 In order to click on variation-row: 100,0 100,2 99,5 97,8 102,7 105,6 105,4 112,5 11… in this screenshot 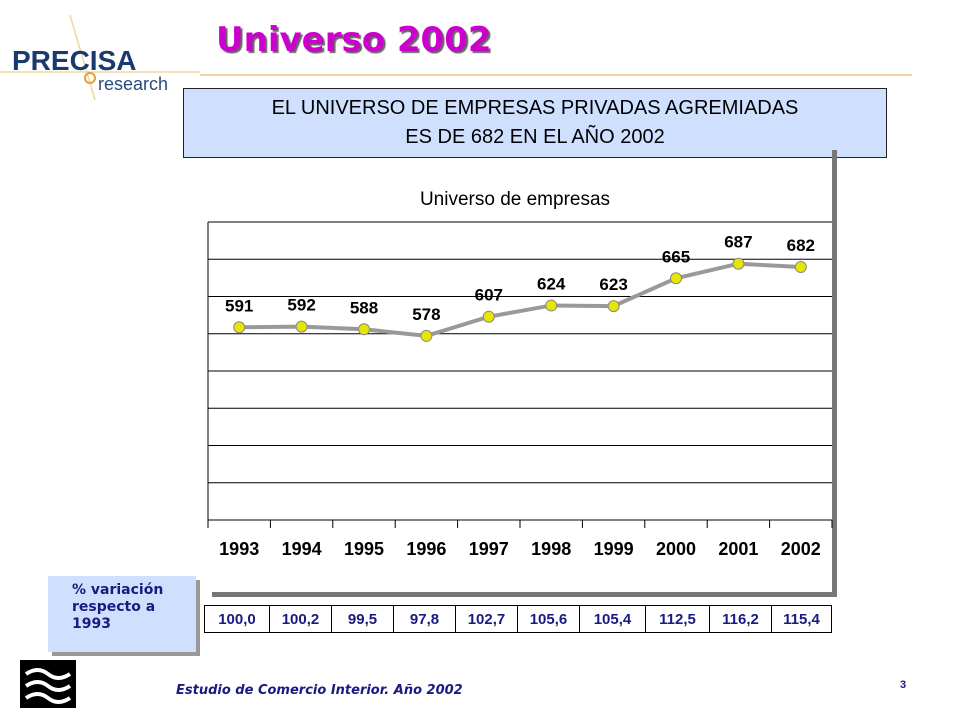, I will do `click(518, 619)`.